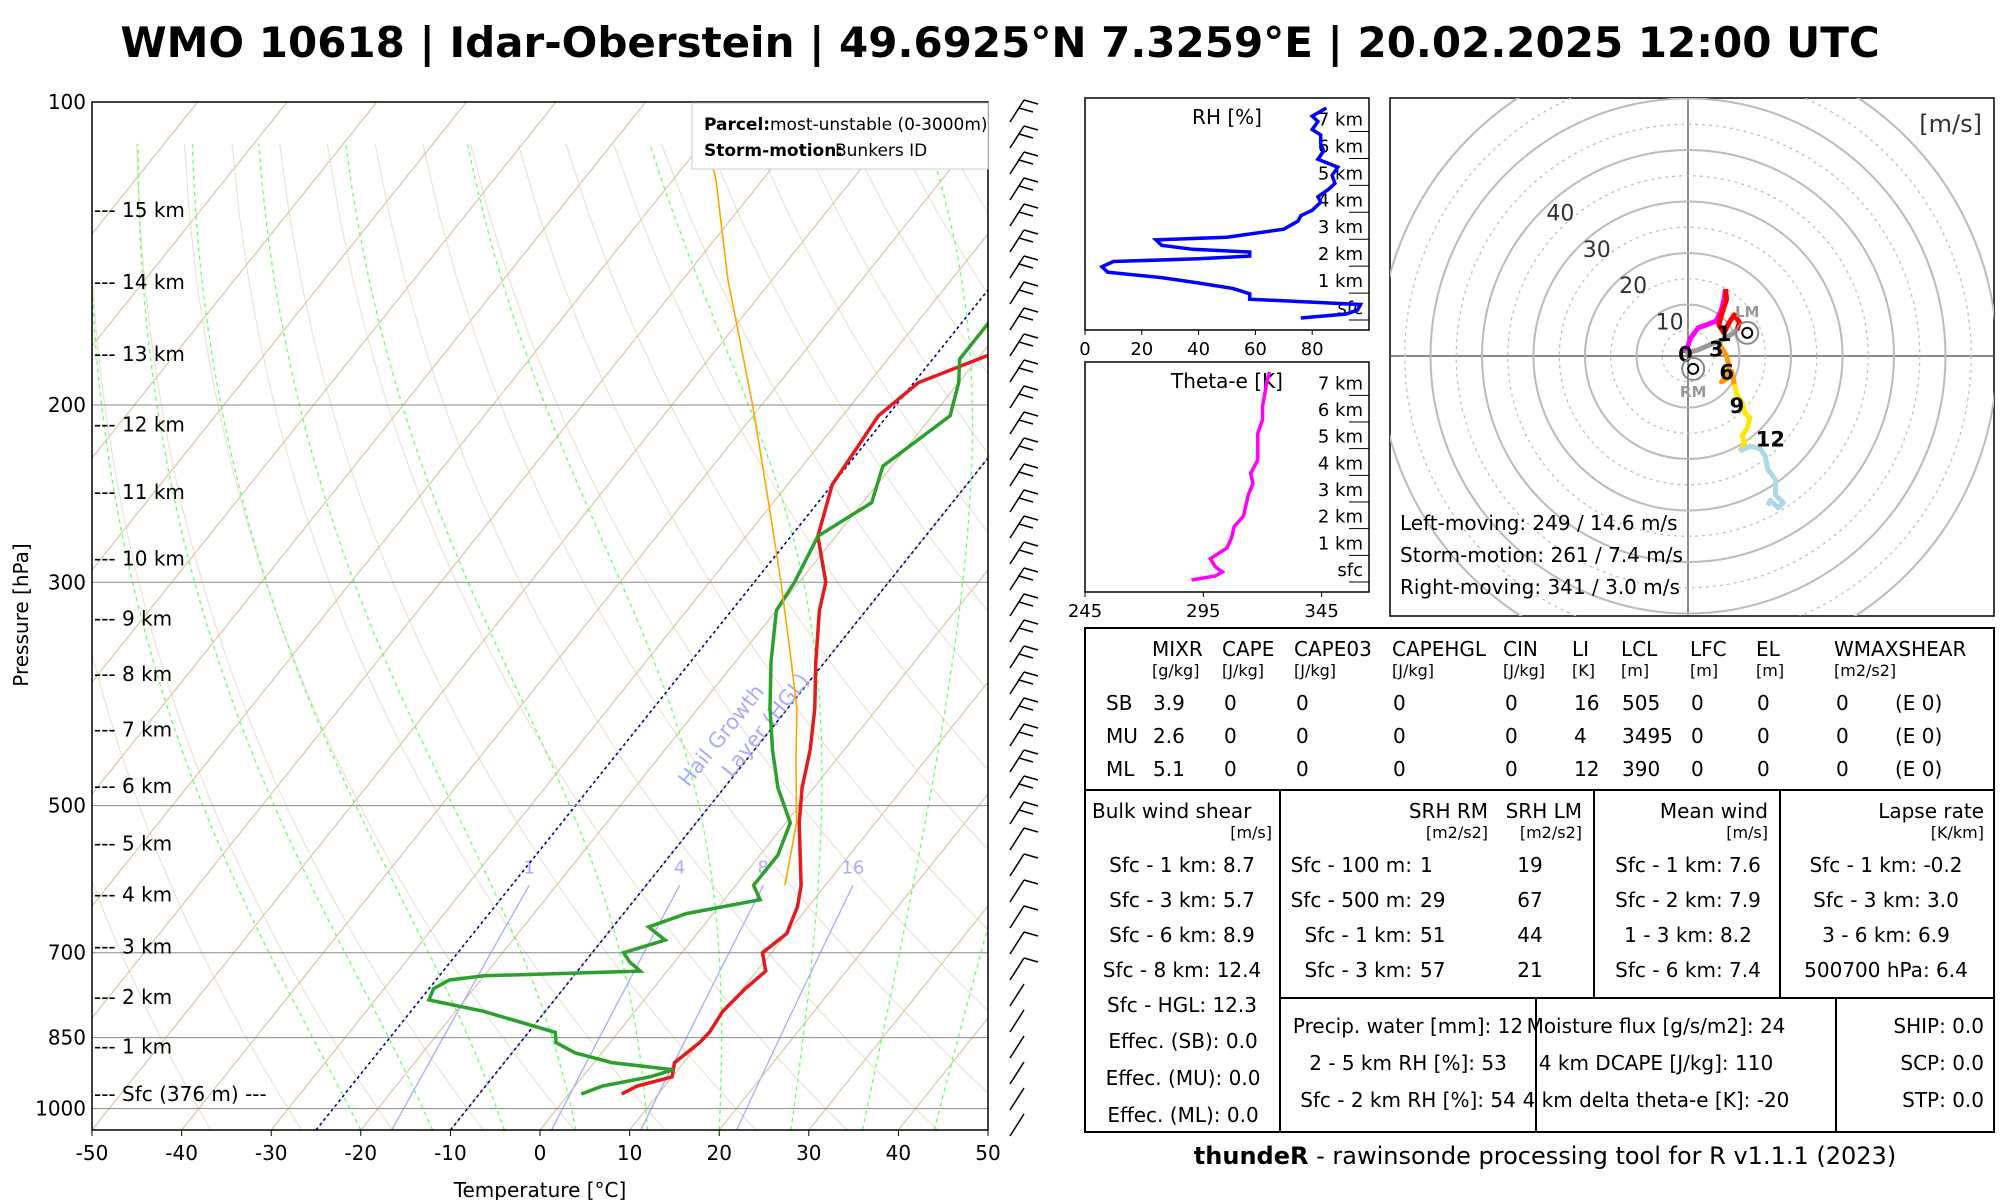  Describe the element at coordinates (540, 1153) in the screenshot. I see `x-tick-label: 0` at that location.